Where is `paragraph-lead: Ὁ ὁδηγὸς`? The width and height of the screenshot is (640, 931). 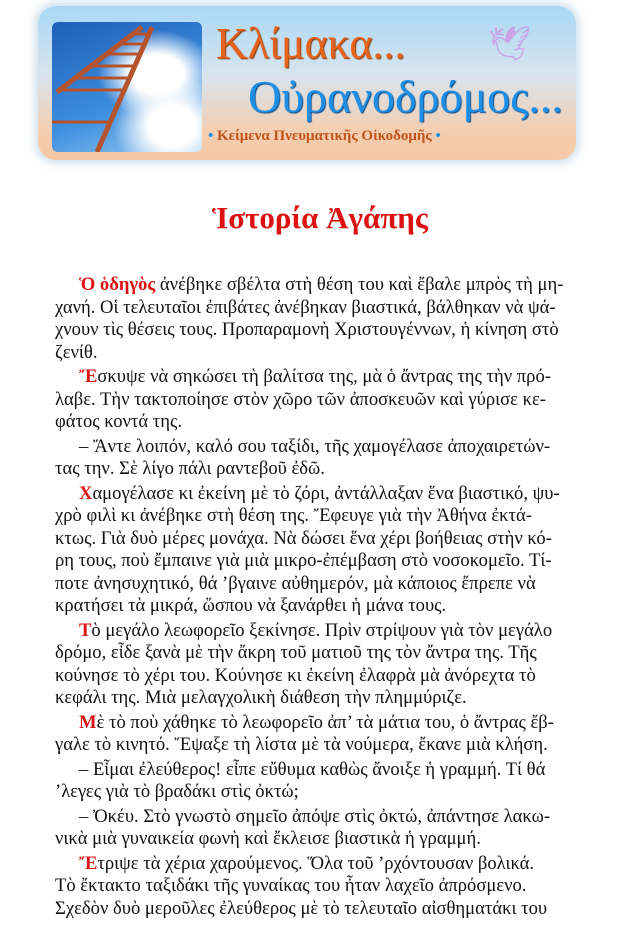 paragraph-lead: Ὁ ὁδηγὸς is located at coordinates (117, 284).